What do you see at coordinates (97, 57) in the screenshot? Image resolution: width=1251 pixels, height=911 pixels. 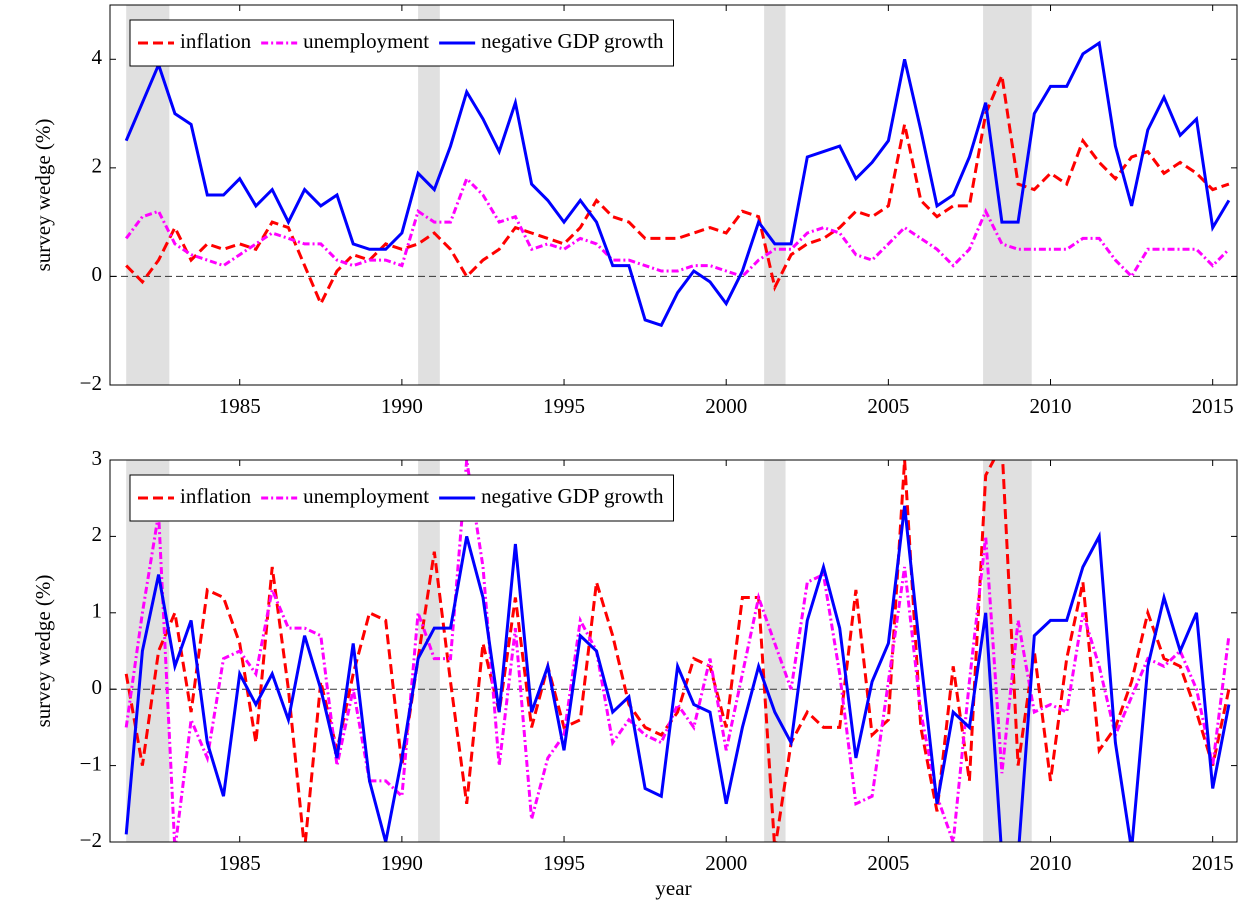 I see `y-tick-label: 4` at bounding box center [97, 57].